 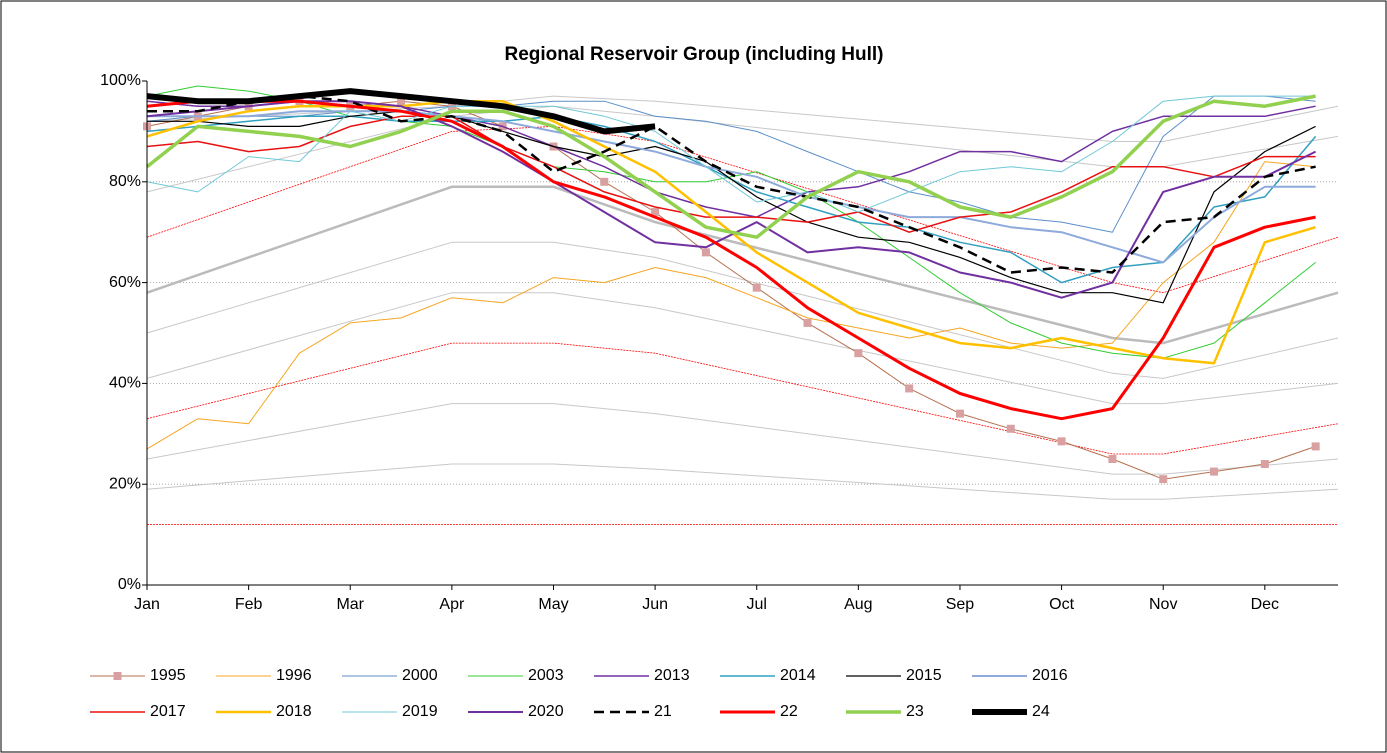 I want to click on x-tick-label: Oct, so click(x=1061, y=604).